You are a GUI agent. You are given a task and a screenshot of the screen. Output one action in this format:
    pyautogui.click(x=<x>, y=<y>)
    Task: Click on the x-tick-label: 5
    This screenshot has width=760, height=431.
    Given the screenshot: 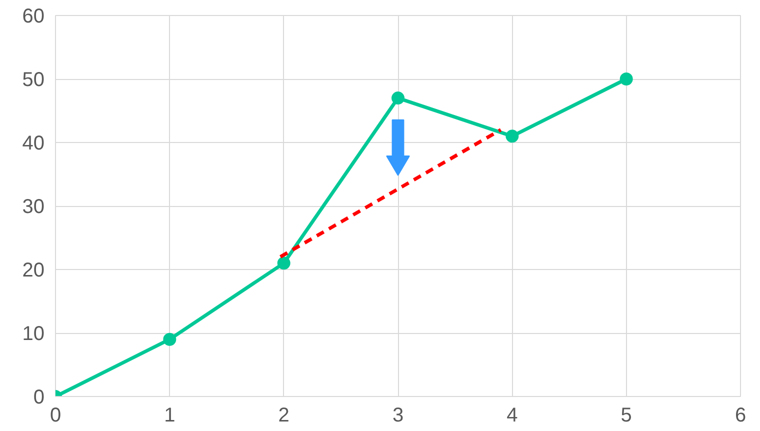 What is the action you would take?
    pyautogui.click(x=626, y=415)
    